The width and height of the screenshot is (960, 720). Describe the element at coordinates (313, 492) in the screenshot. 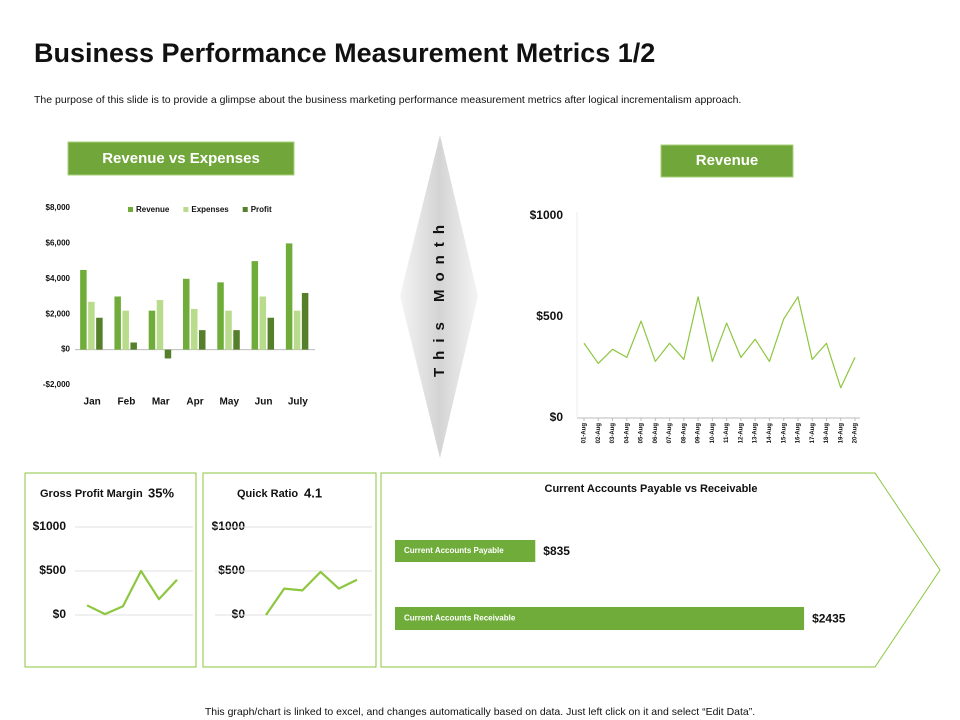

I see `kpi: 4.1` at that location.